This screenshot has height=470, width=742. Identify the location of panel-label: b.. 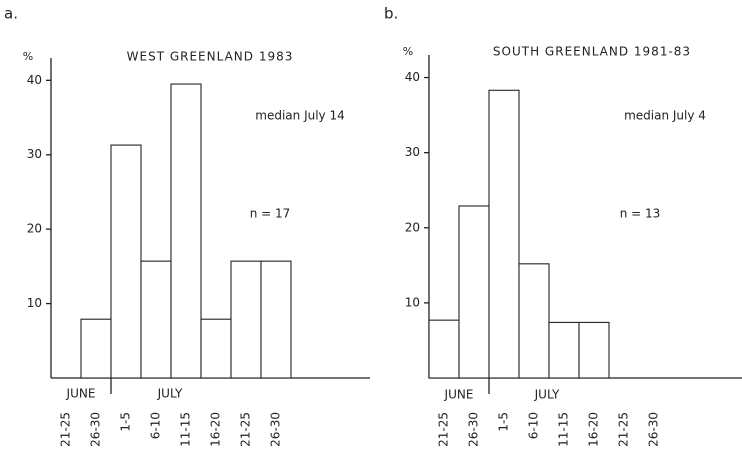
(391, 14).